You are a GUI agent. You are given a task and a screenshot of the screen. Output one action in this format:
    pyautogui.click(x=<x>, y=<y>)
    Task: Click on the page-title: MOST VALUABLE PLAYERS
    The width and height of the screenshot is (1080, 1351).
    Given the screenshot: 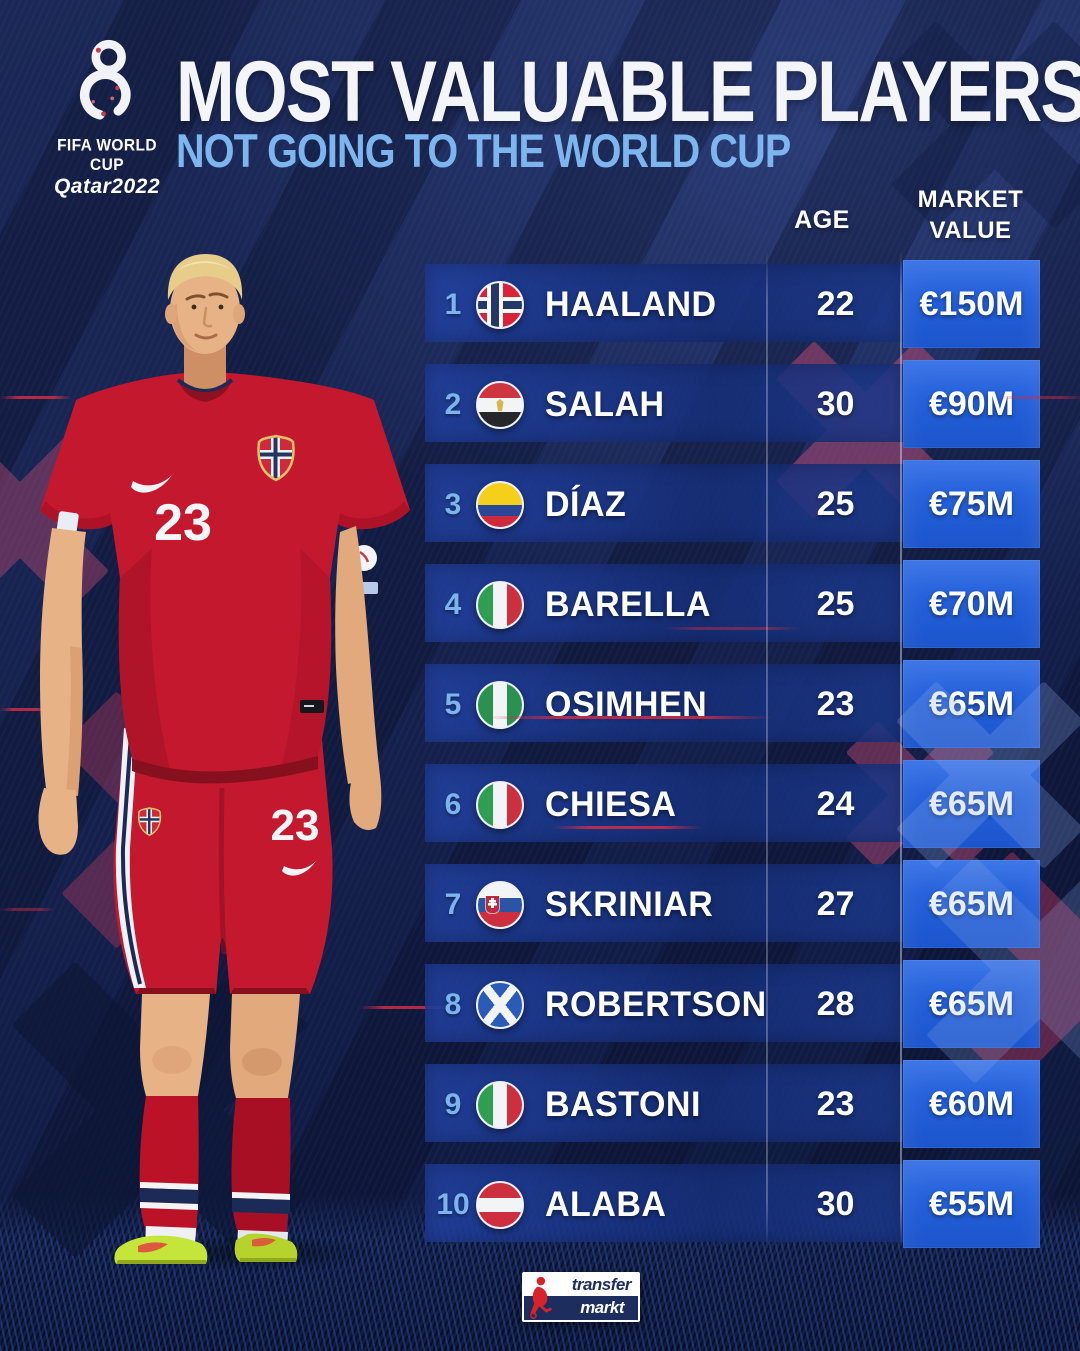 What is the action you would take?
    pyautogui.click(x=628, y=91)
    